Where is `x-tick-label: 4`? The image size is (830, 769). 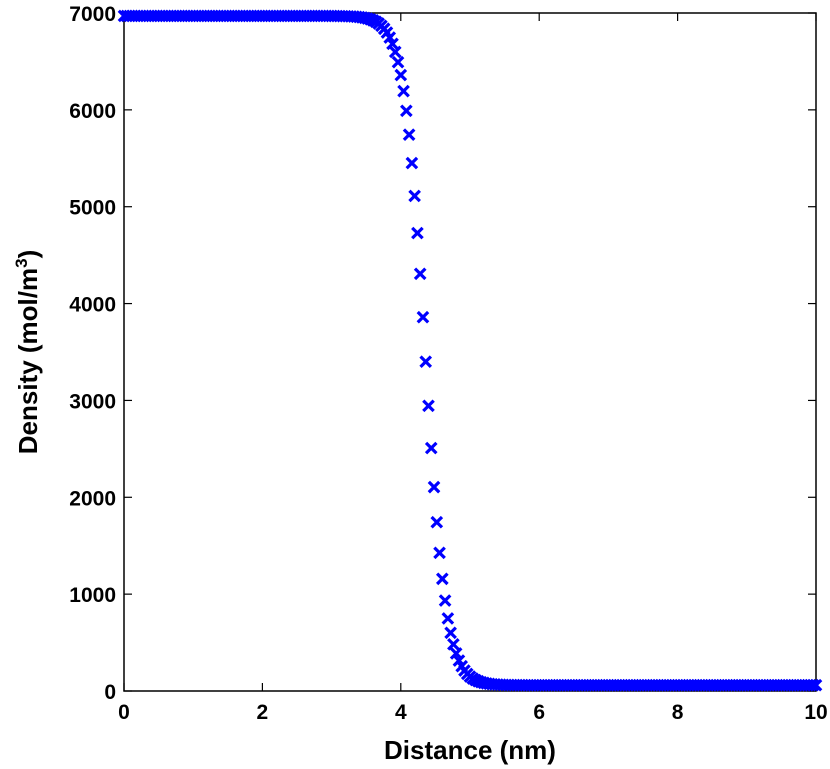
x-tick-label: 4 is located at coordinates (401, 712).